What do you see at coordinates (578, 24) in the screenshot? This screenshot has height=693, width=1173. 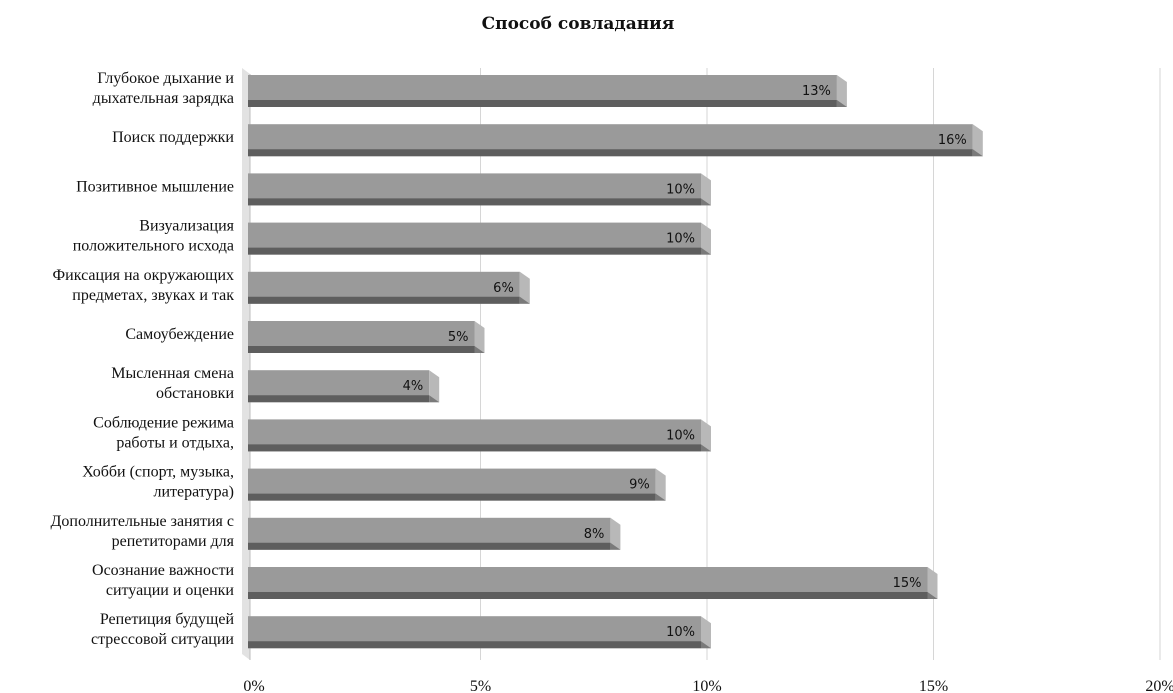 I see `chart-title: Способ совладания` at bounding box center [578, 24].